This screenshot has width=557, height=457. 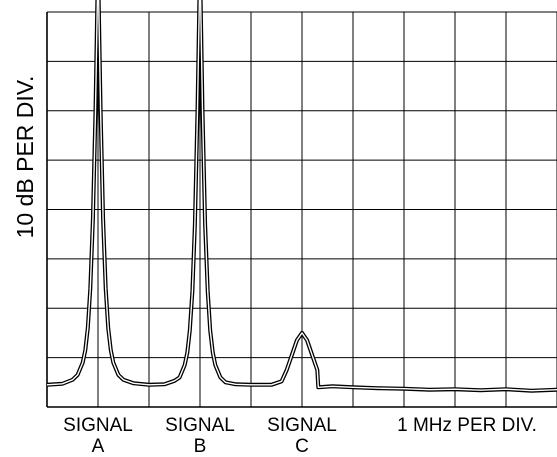 I want to click on signal-label-line2: A, so click(x=98, y=446).